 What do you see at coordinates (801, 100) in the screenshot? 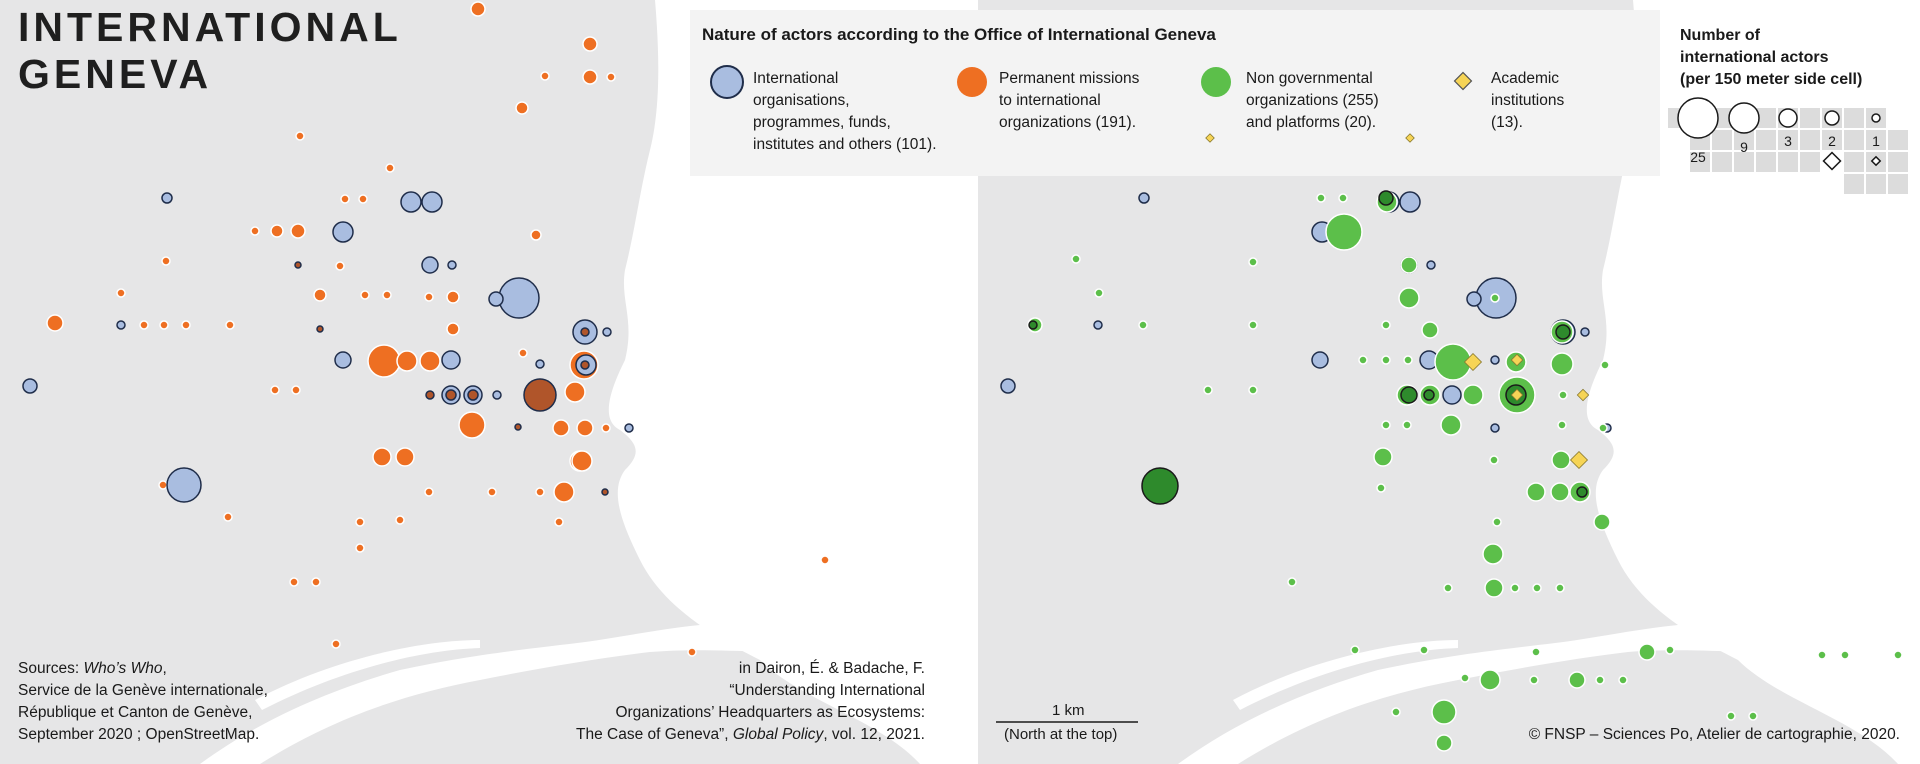
I see `legend-io-line: organisations,` at bounding box center [801, 100].